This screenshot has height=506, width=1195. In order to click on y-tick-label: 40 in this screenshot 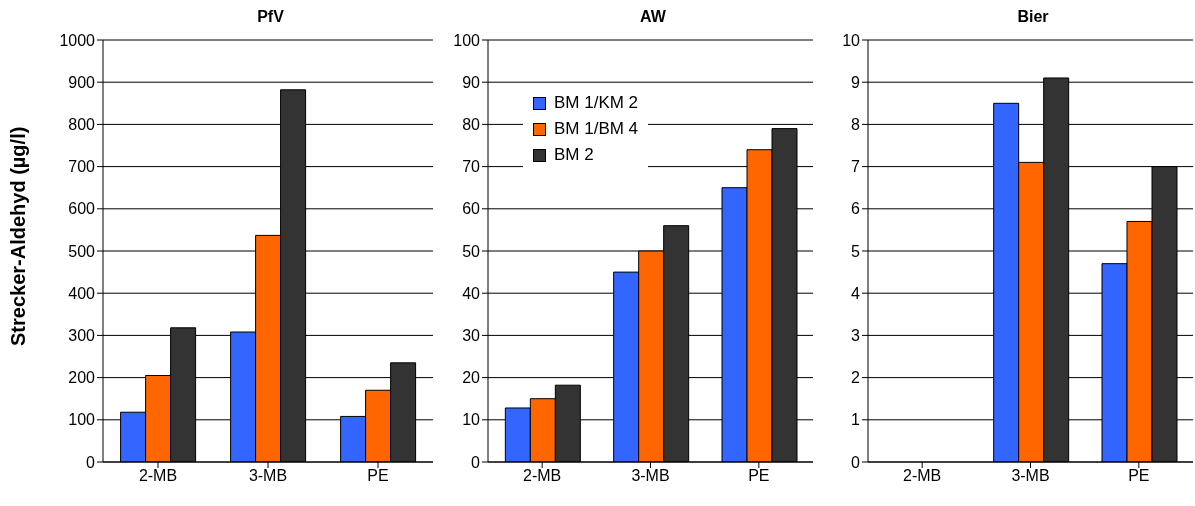, I will do `click(471, 293)`.